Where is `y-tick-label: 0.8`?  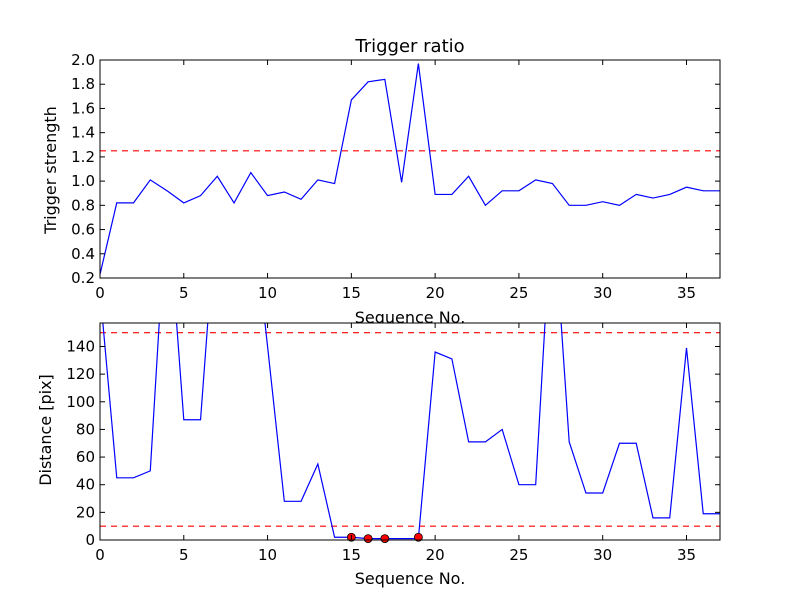
y-tick-label: 0.8 is located at coordinates (83, 205).